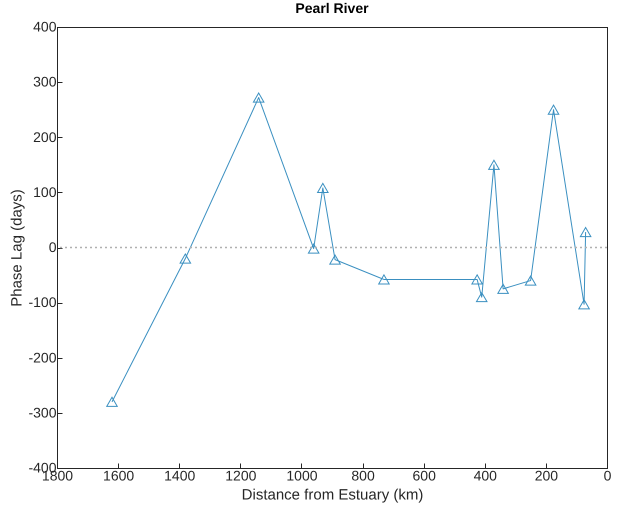 The width and height of the screenshot is (640, 531). Describe the element at coordinates (45, 26) in the screenshot. I see `y-tick-label: 400` at that location.